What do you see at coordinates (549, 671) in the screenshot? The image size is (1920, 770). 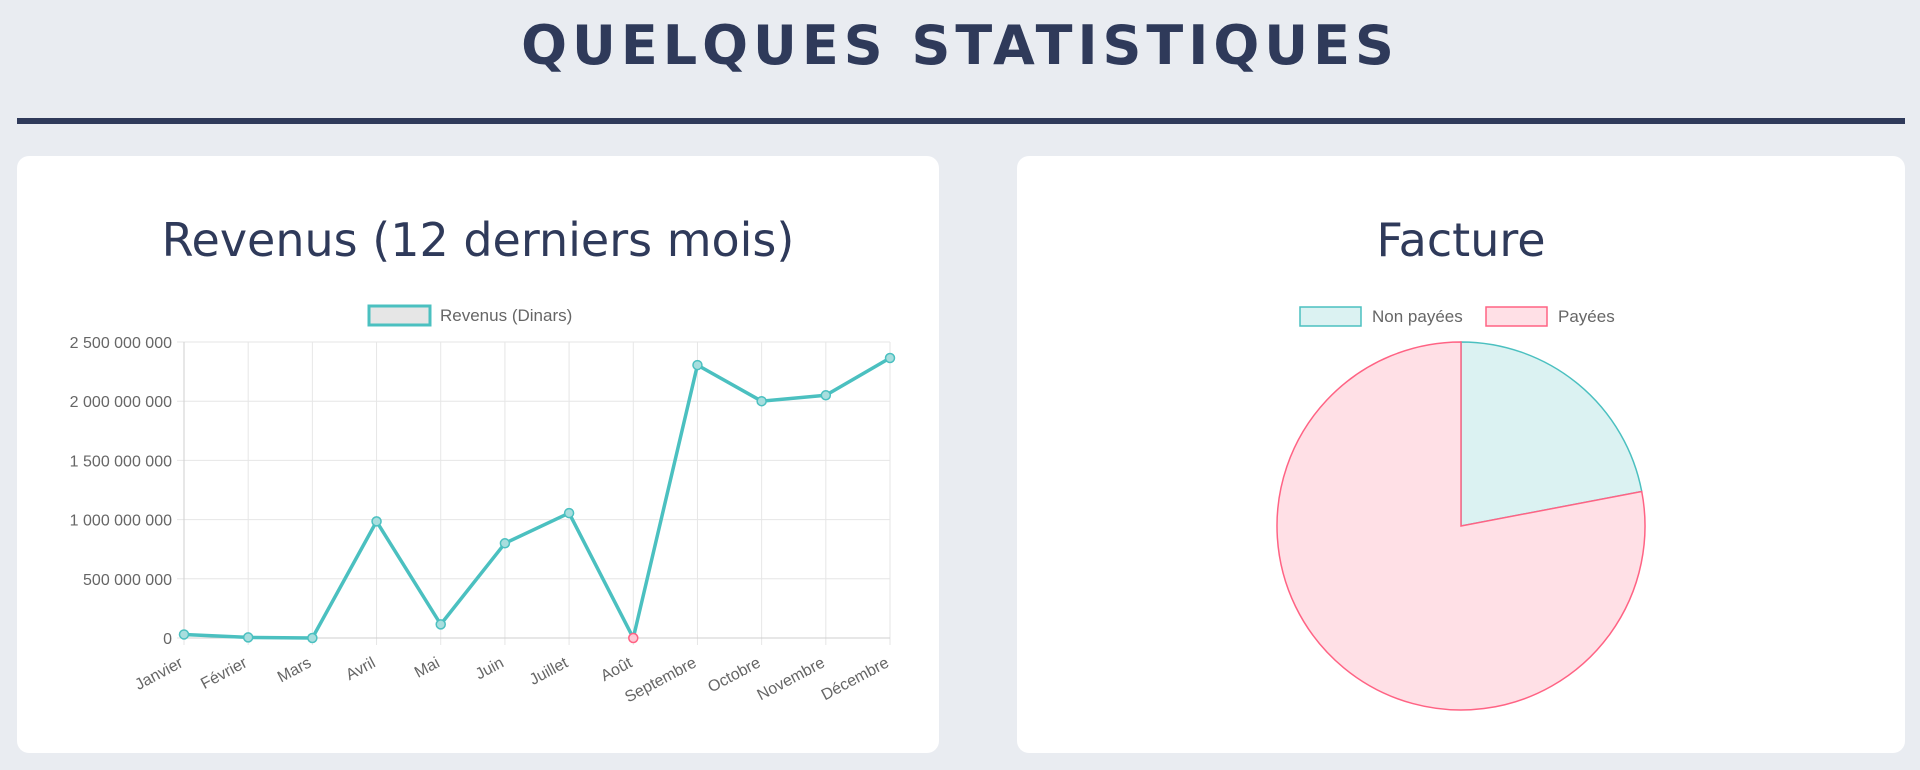 I see `x-tick-label: Juillet` at bounding box center [549, 671].